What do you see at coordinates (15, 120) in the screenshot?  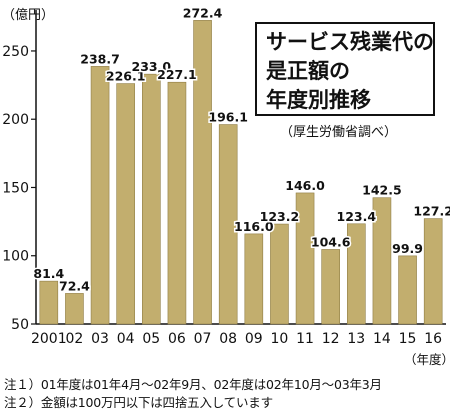 I see `y-tick-label: 200` at bounding box center [15, 120].